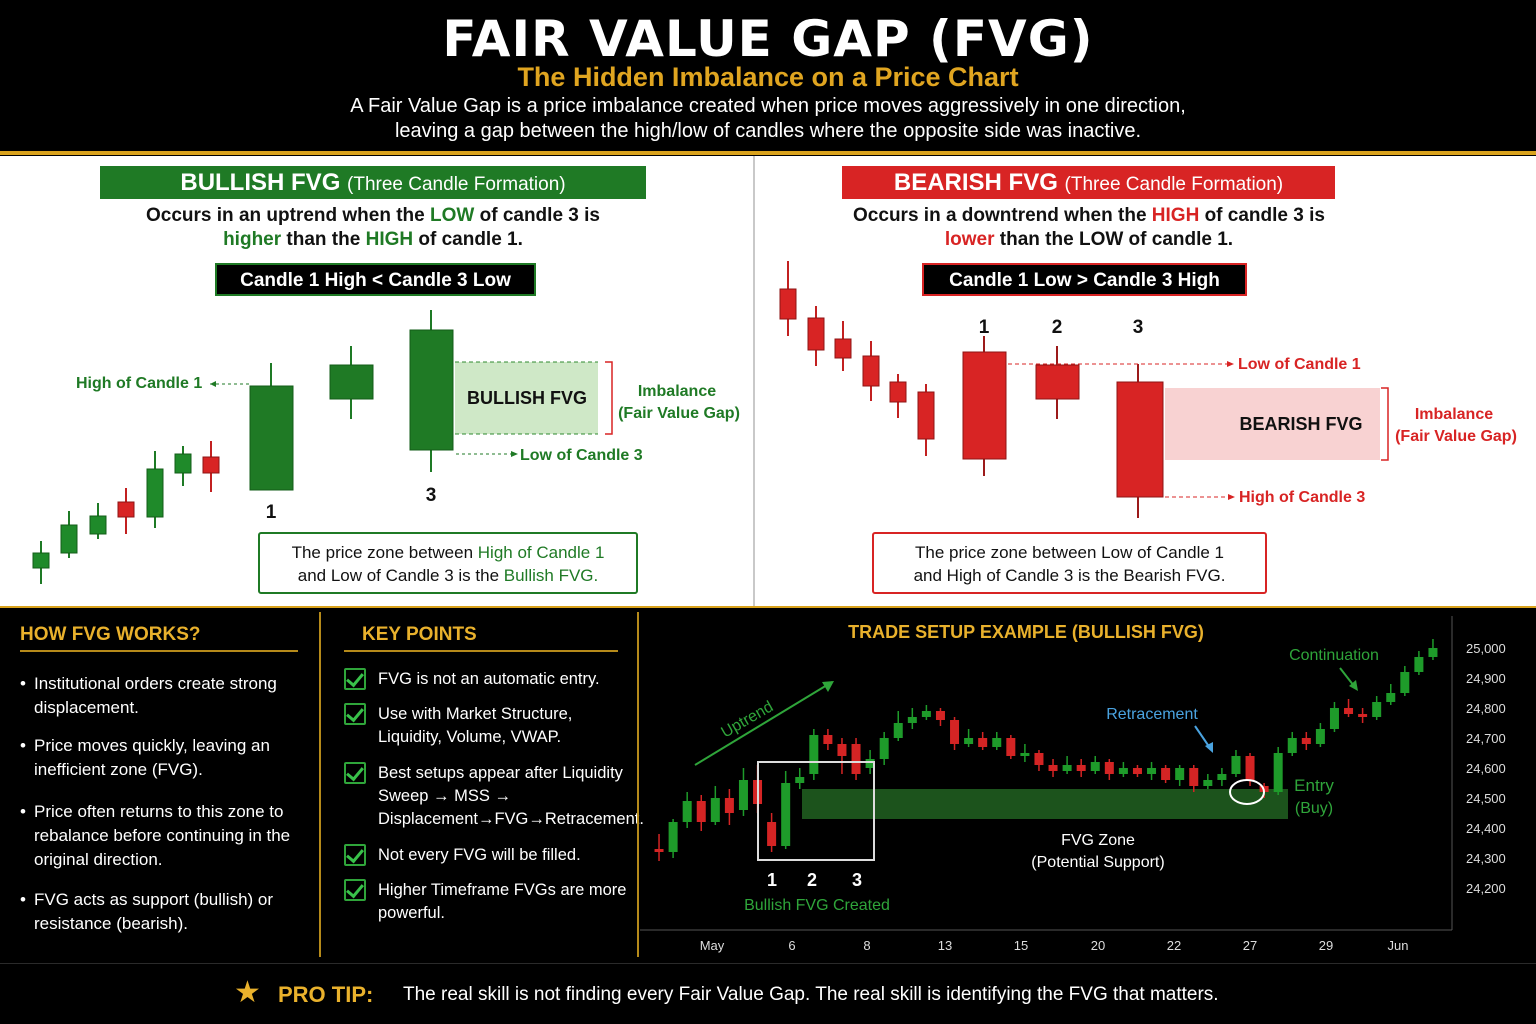 The width and height of the screenshot is (1536, 1024). What do you see at coordinates (1299, 364) in the screenshot?
I see `low-of-candle-1-label: Low of Candle 1` at bounding box center [1299, 364].